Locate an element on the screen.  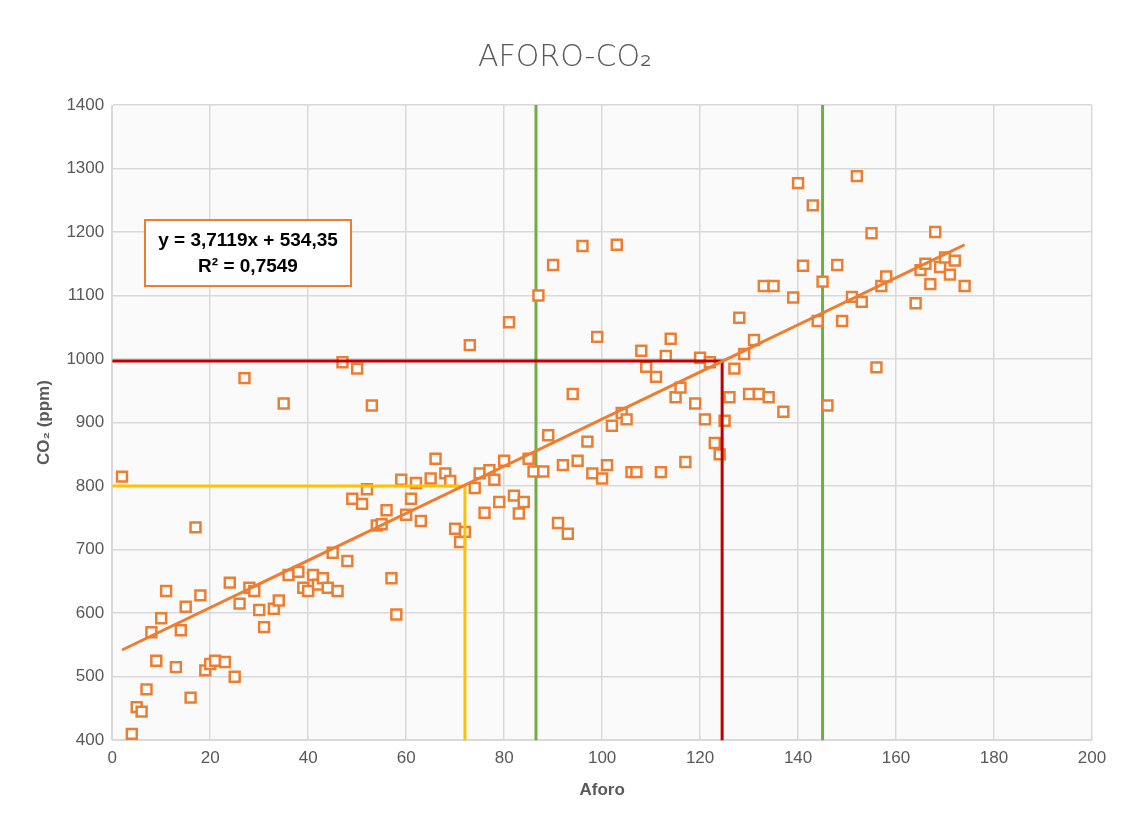
chart-title: AFORO-CO₂ is located at coordinates (565, 55).